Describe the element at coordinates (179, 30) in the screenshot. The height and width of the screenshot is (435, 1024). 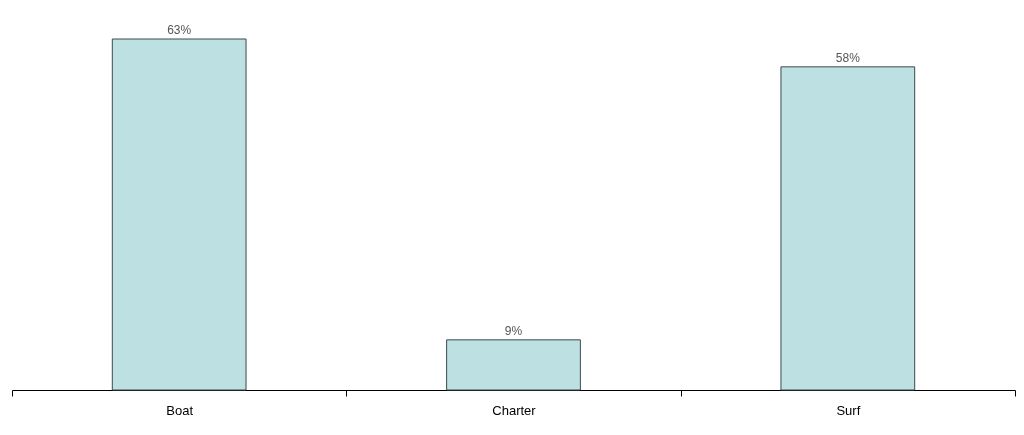
I see `data-label: 63%` at that location.